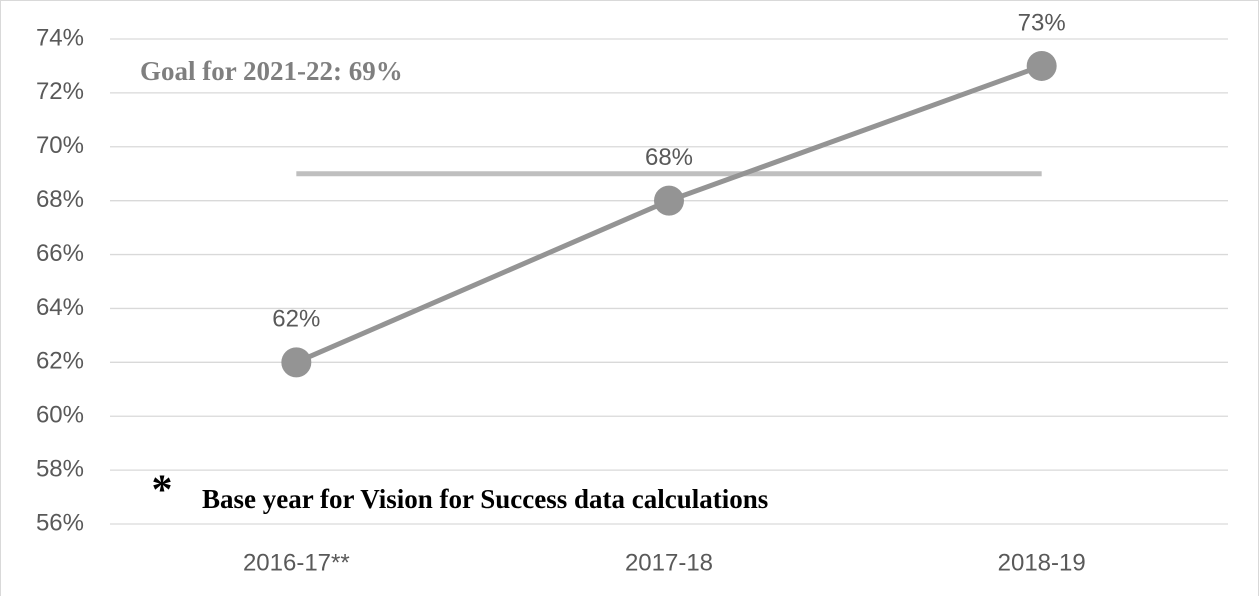 This screenshot has width=1259, height=596. I want to click on data-label: 62%, so click(296, 319).